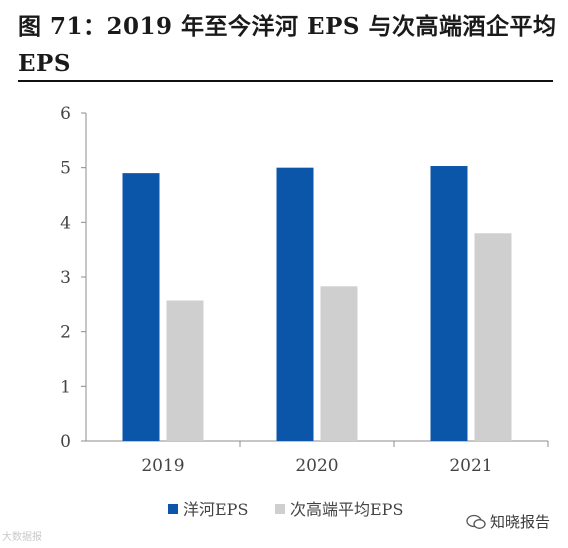 The width and height of the screenshot is (568, 548). I want to click on x-tick-label: 2021, so click(470, 466).